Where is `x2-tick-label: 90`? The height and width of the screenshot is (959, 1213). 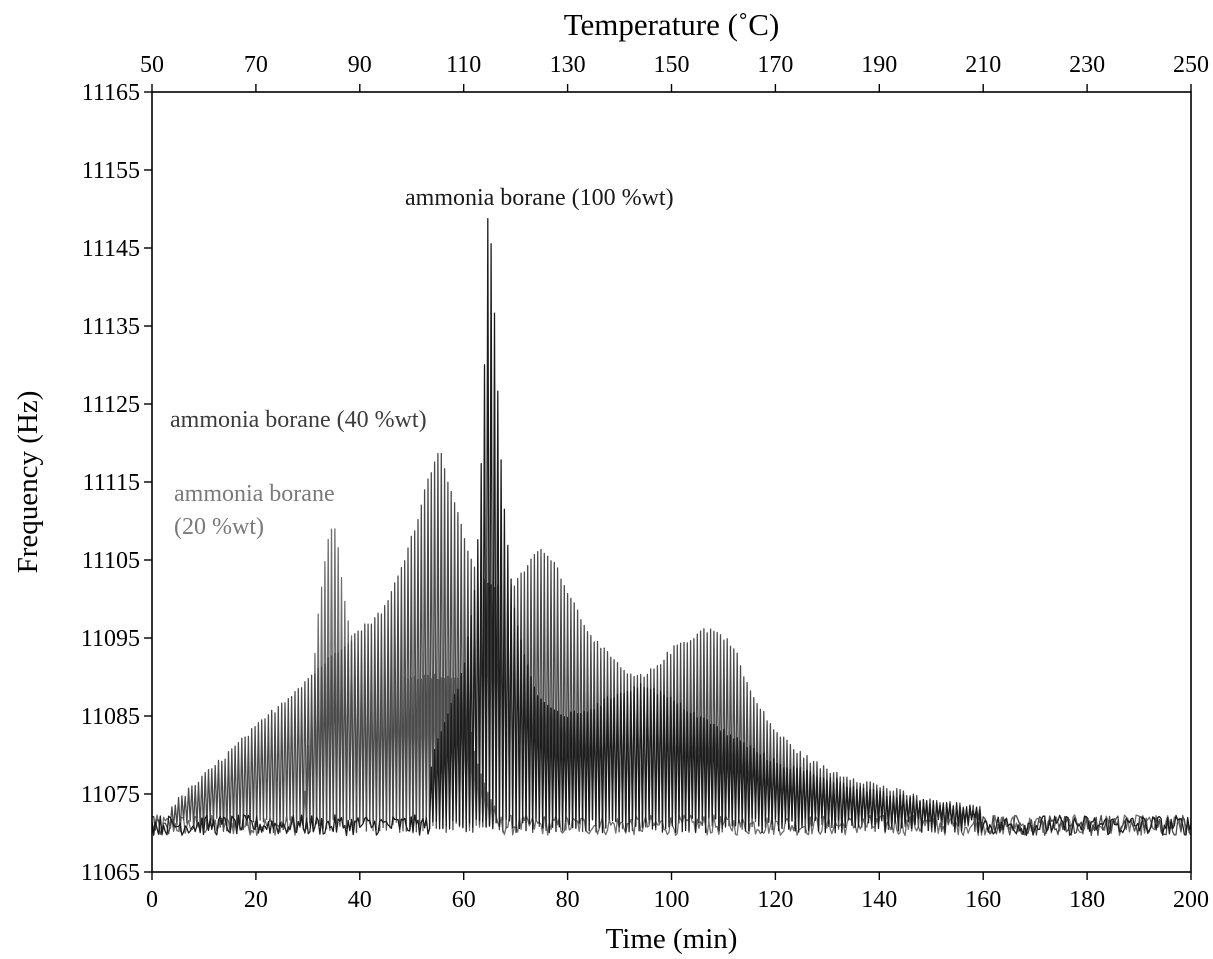
x2-tick-label: 90 is located at coordinates (360, 65).